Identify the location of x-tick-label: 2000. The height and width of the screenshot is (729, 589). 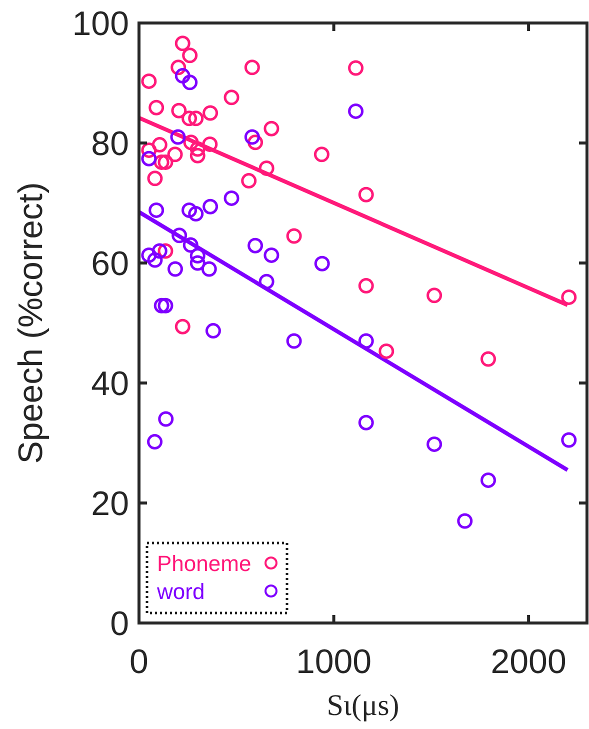
(528, 662).